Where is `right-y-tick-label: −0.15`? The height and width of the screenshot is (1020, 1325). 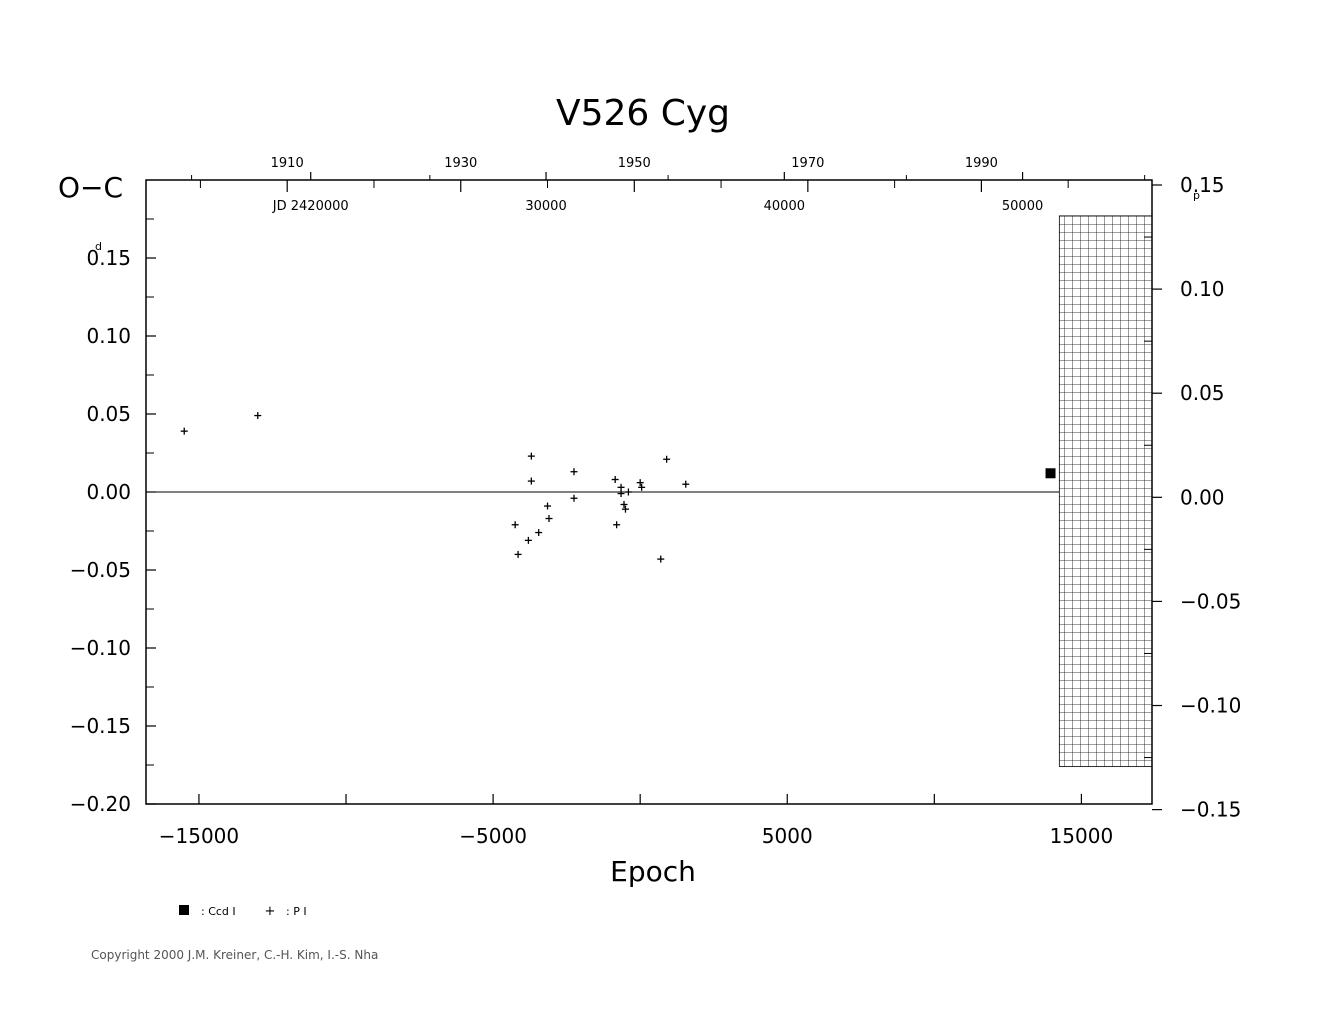 right-y-tick-label: −0.15 is located at coordinates (1210, 810).